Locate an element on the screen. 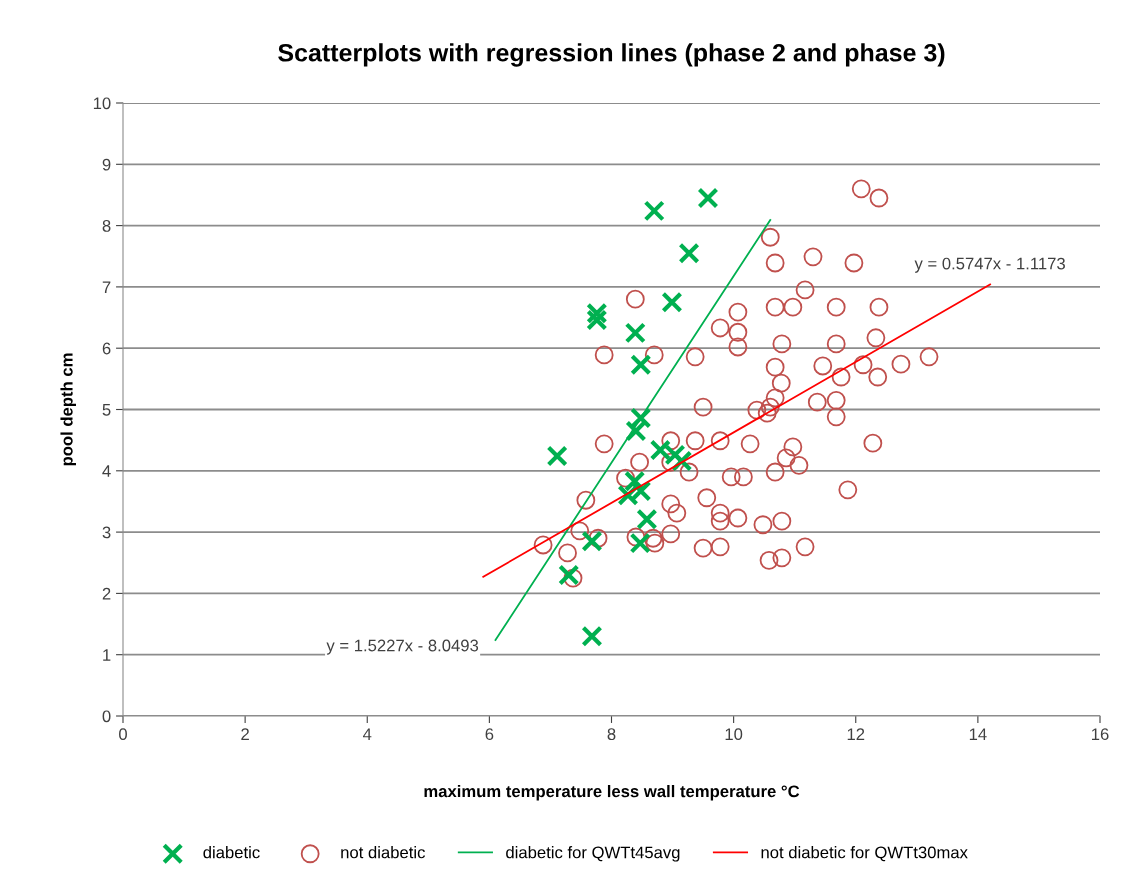 The height and width of the screenshot is (881, 1124). x-tick-label: 4 is located at coordinates (367, 734).